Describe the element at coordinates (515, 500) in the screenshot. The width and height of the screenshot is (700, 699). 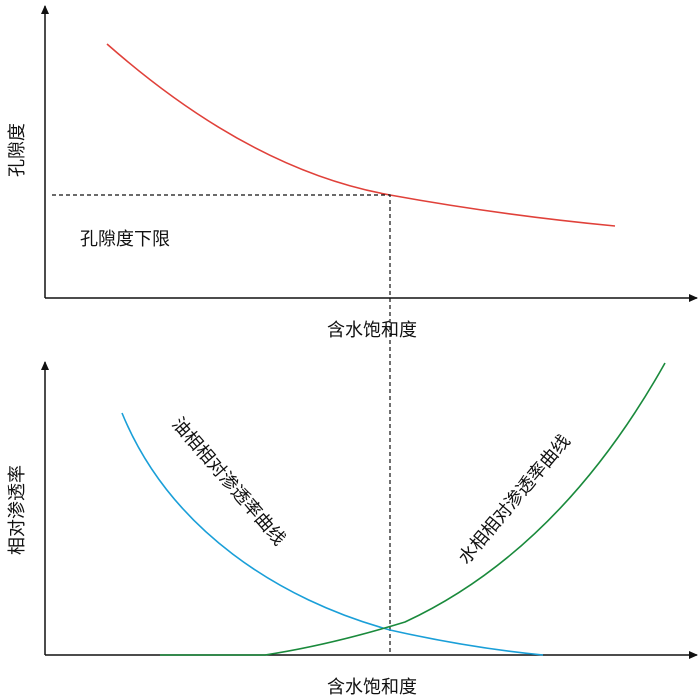
I see `water-curve-label: 水相相对渗透率曲线` at that location.